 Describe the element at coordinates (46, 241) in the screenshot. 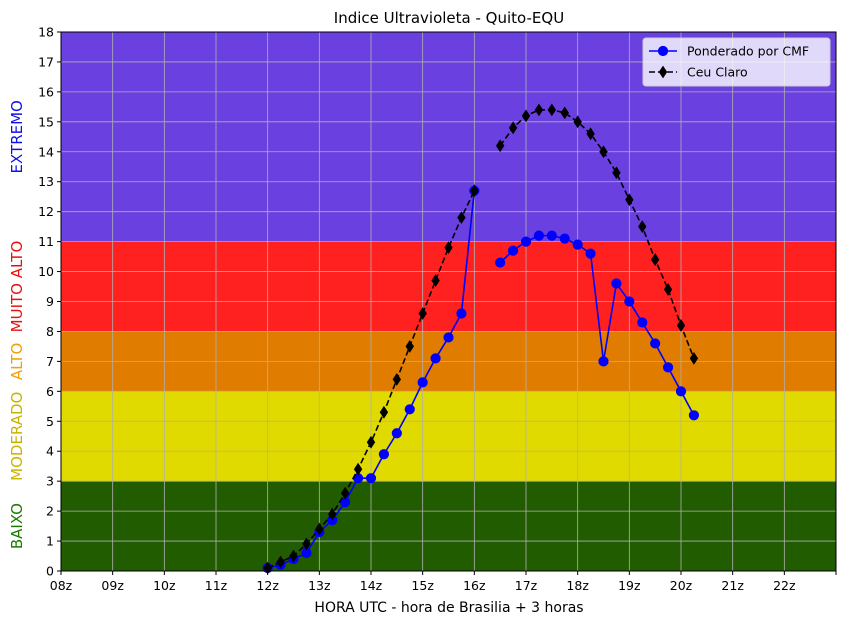

I see `y-tick-label: 11` at that location.